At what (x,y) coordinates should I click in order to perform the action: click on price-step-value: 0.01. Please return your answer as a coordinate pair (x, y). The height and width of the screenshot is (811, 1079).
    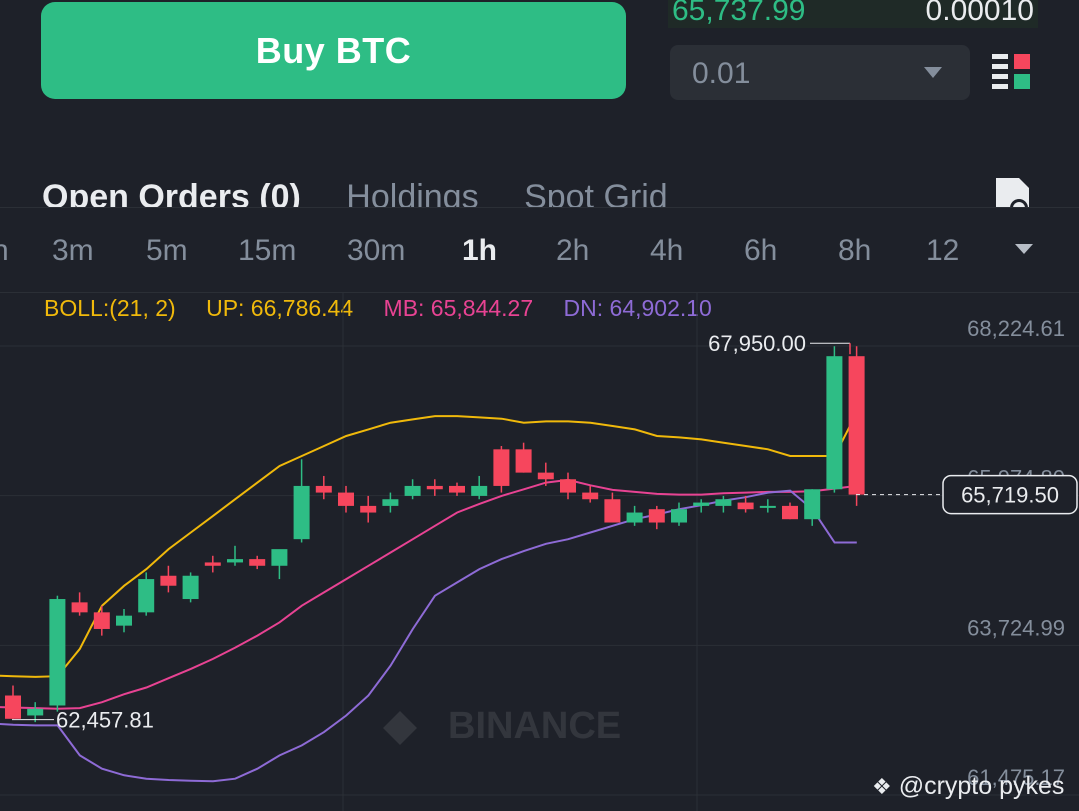
    Looking at the image, I should click on (721, 73).